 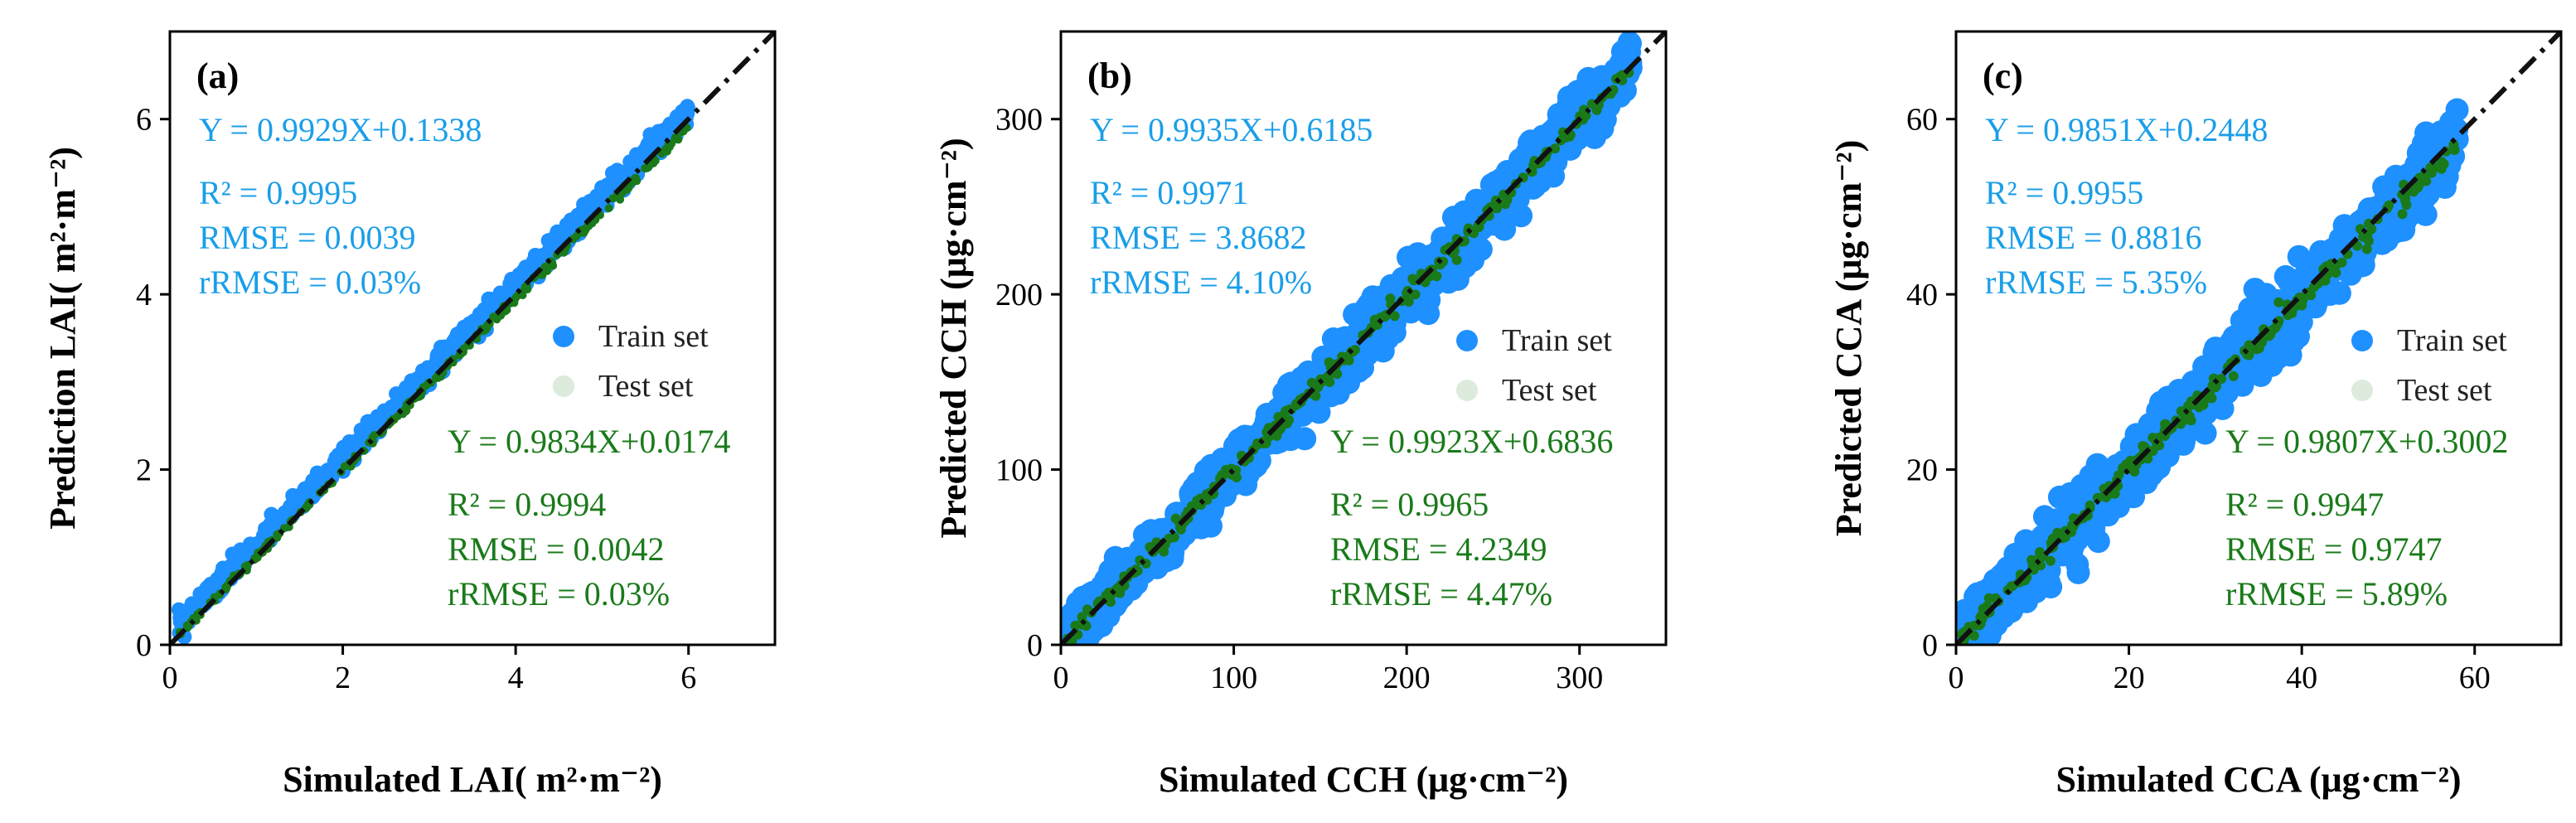 What do you see at coordinates (516, 678) in the screenshot?
I see `x-tick-label: 4` at bounding box center [516, 678].